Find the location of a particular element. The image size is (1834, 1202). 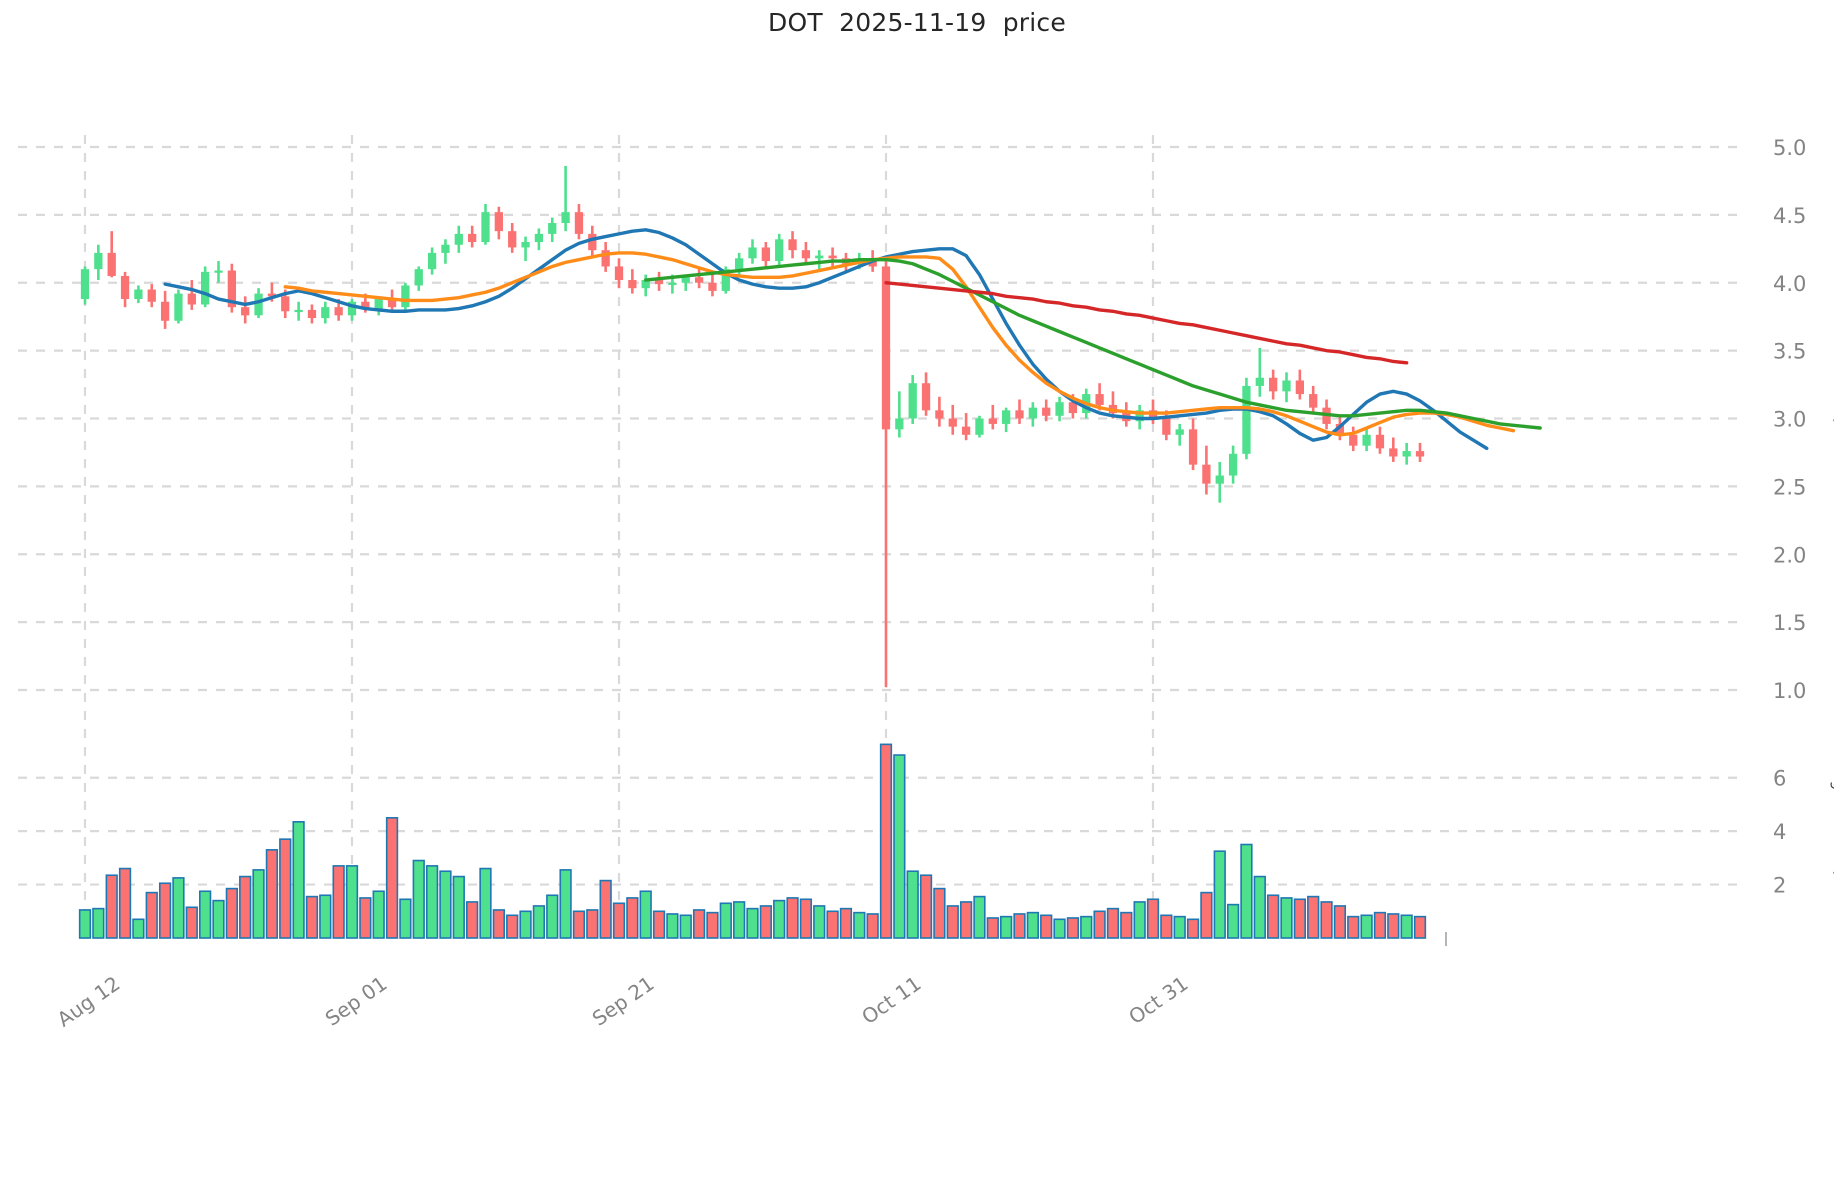

volume-bars is located at coordinates (752, 841).